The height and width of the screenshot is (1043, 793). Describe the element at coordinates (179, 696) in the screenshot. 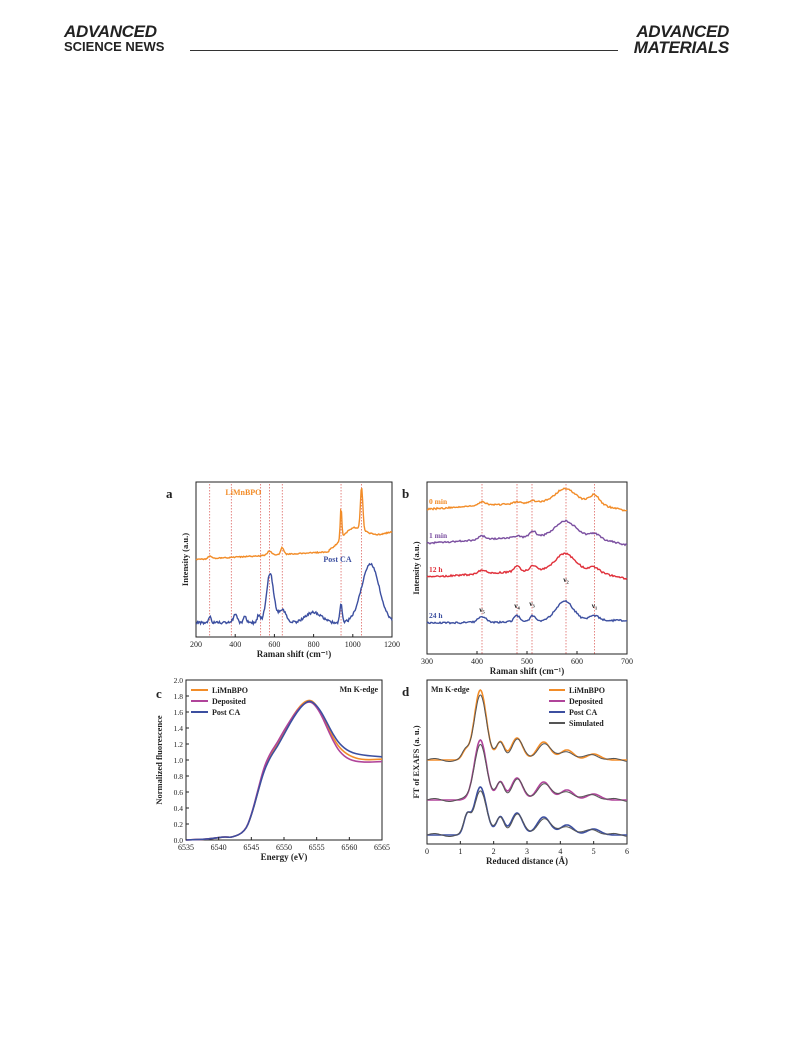

I see `panel-c-ytick-label: 1.8` at that location.